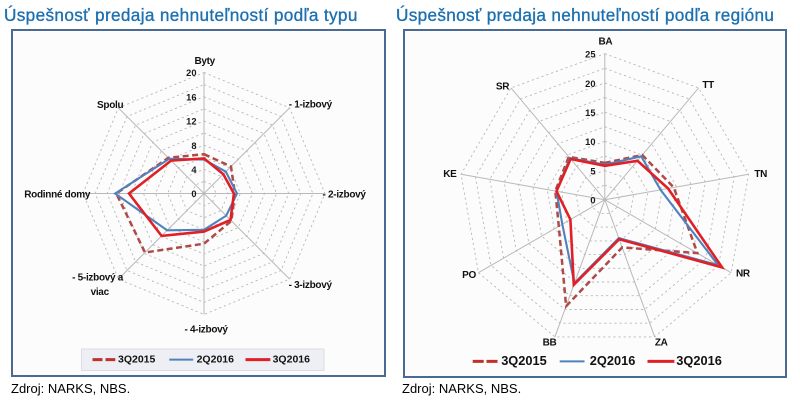  What do you see at coordinates (450, 174) in the screenshot?
I see `svg-text: KE` at bounding box center [450, 174].